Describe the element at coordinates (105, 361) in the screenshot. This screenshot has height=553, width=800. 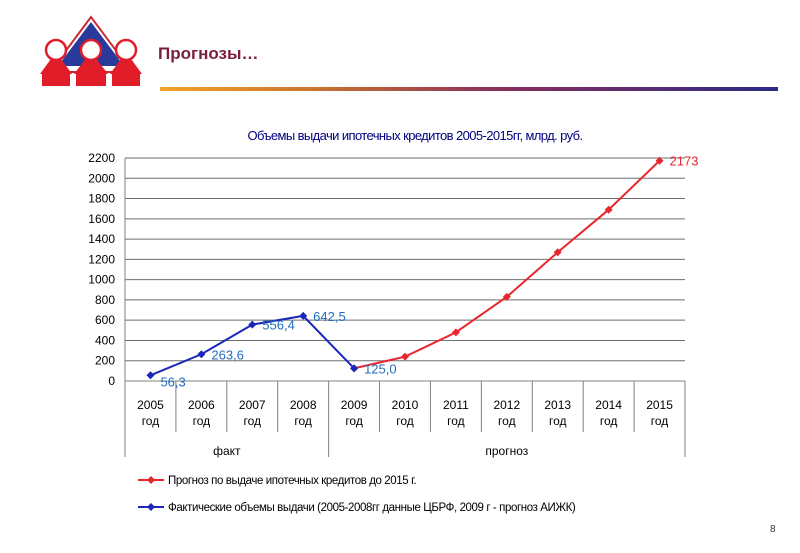
I see `y-tick-label: 200` at that location.